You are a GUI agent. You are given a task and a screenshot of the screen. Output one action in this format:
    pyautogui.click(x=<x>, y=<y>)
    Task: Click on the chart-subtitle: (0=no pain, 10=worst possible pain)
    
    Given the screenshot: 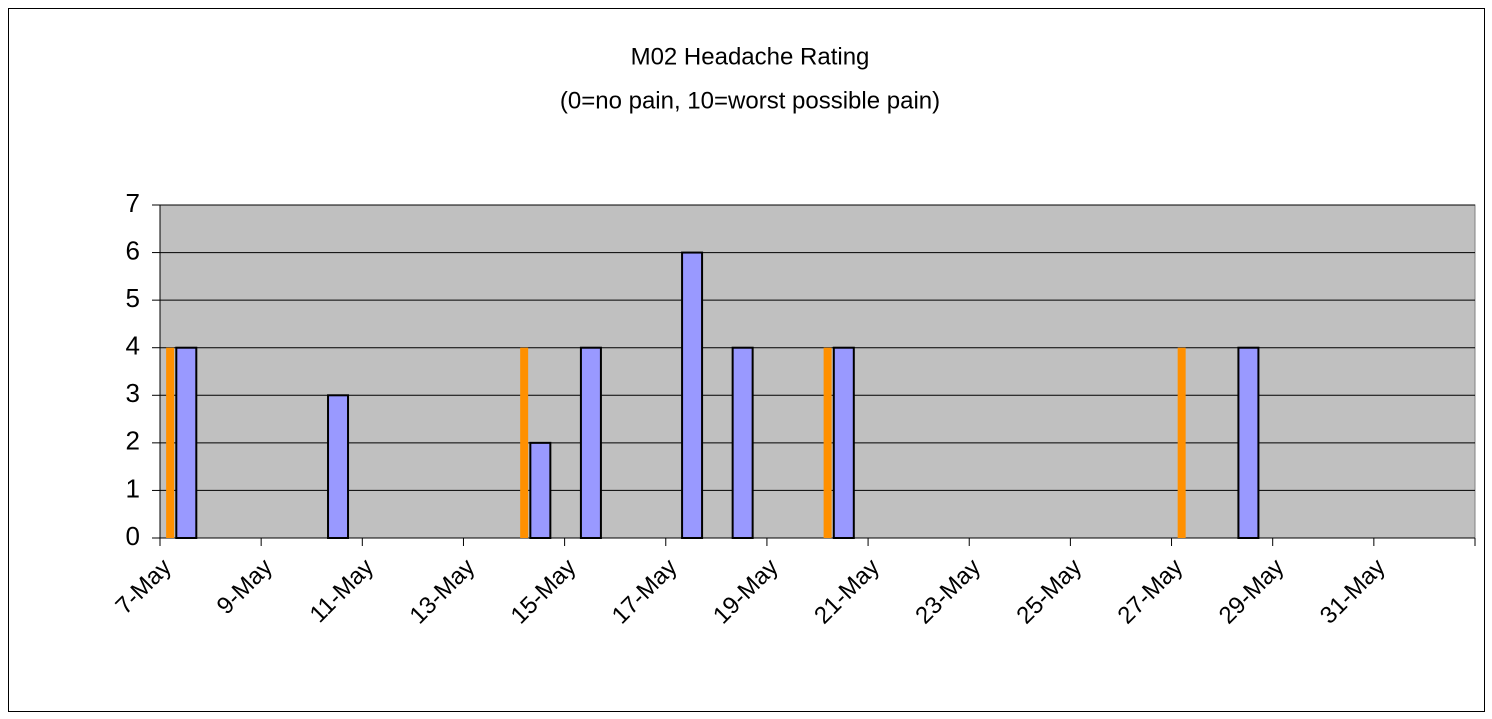 What is the action you would take?
    pyautogui.click(x=750, y=100)
    